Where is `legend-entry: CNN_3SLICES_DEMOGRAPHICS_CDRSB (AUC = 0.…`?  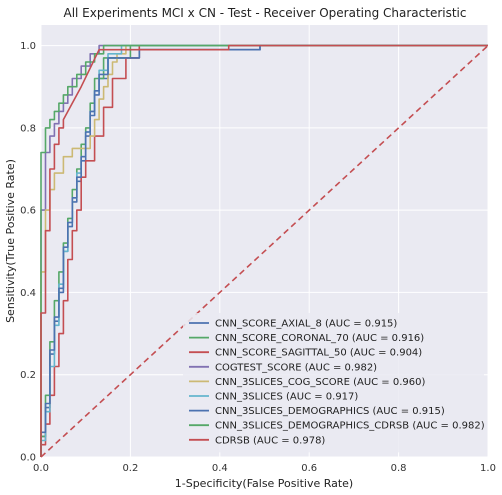 legend-entry: CNN_3SLICES_DEMOGRAPHICS_CDRSB (AUC = 0.… is located at coordinates (350, 426).